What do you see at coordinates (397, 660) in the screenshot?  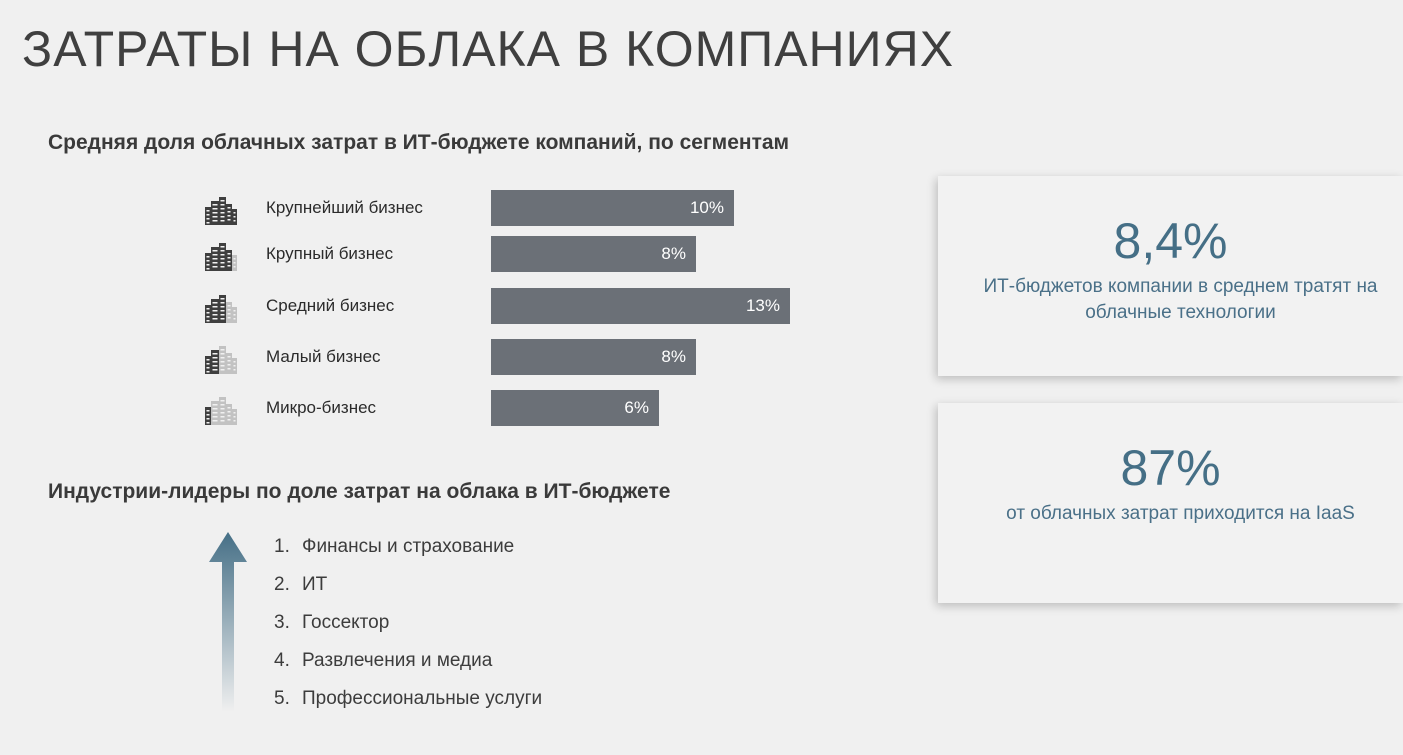 I see `list-item-label: Развлечения и медиа` at bounding box center [397, 660].